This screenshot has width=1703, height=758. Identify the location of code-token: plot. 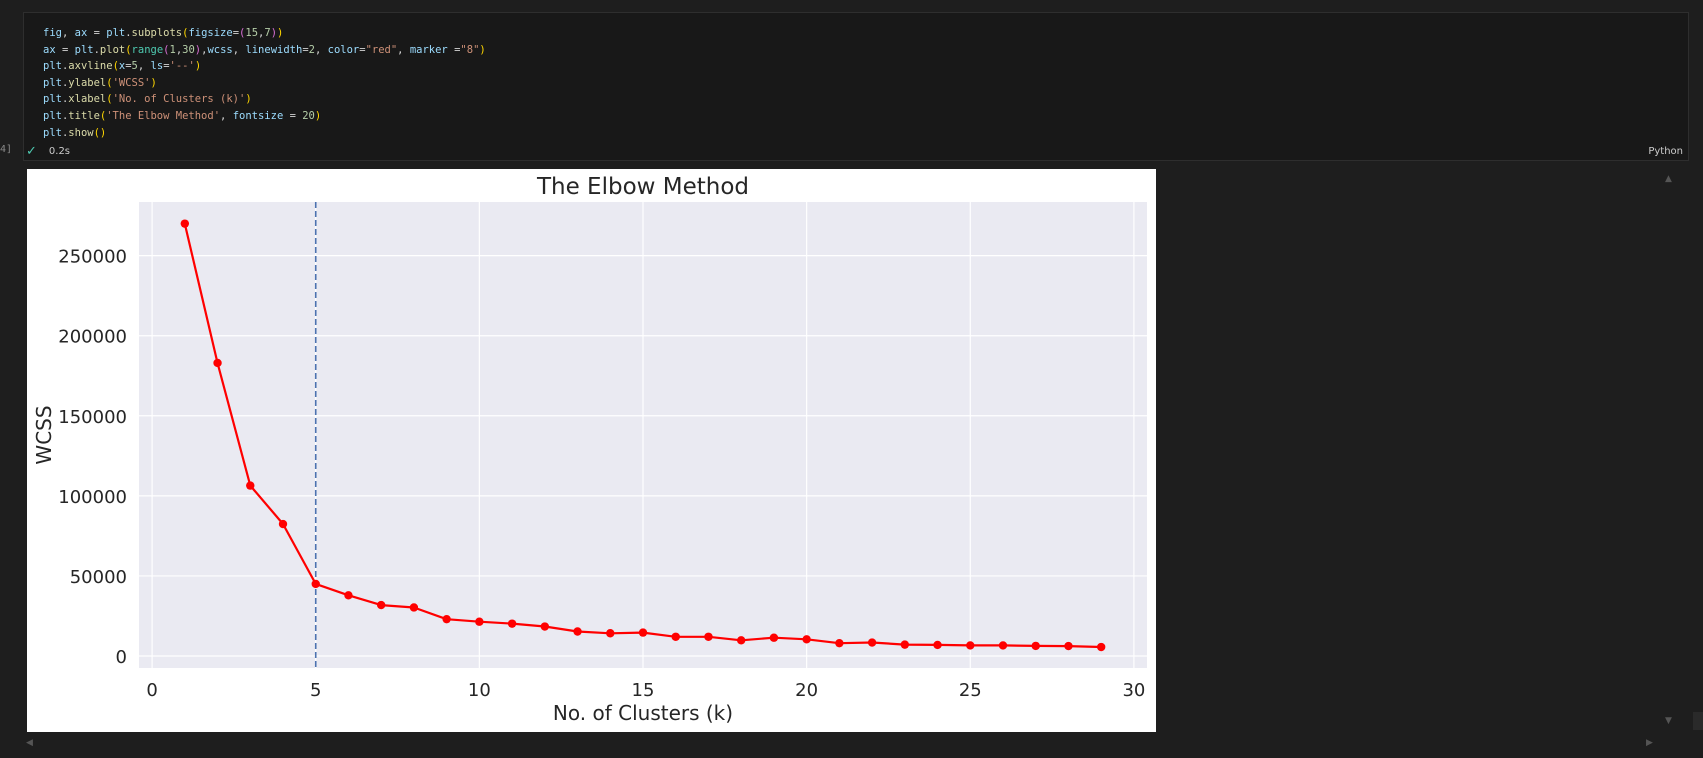
(112, 49).